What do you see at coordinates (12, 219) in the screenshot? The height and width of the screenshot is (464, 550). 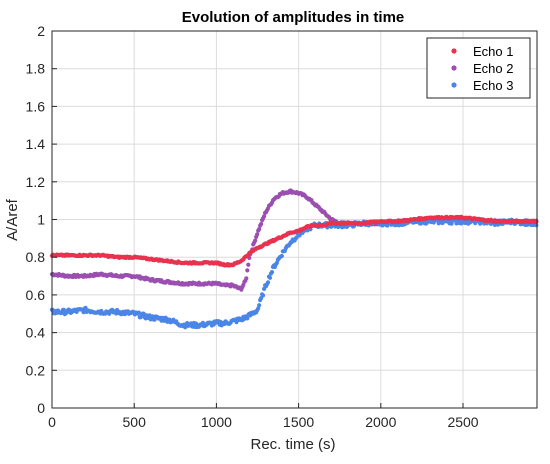 I see `y-axis-label: A/Aref` at bounding box center [12, 219].